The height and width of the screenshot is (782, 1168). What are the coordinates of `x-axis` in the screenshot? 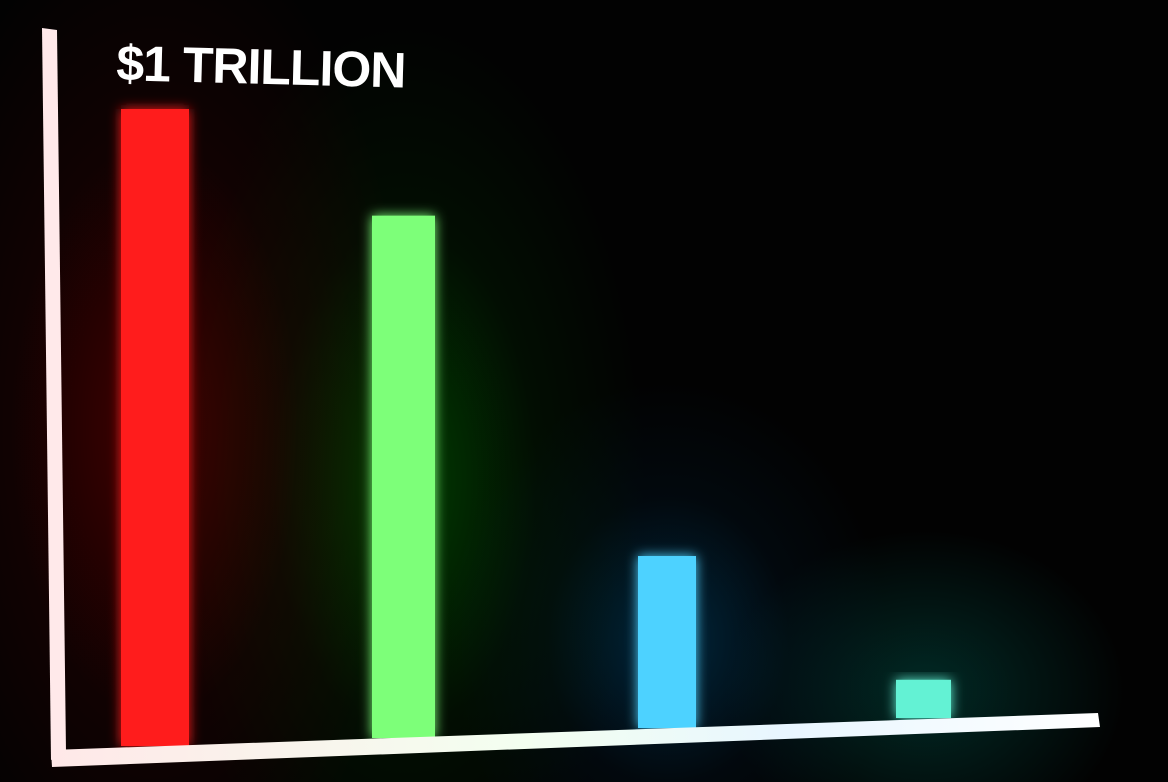 It's located at (575, 740).